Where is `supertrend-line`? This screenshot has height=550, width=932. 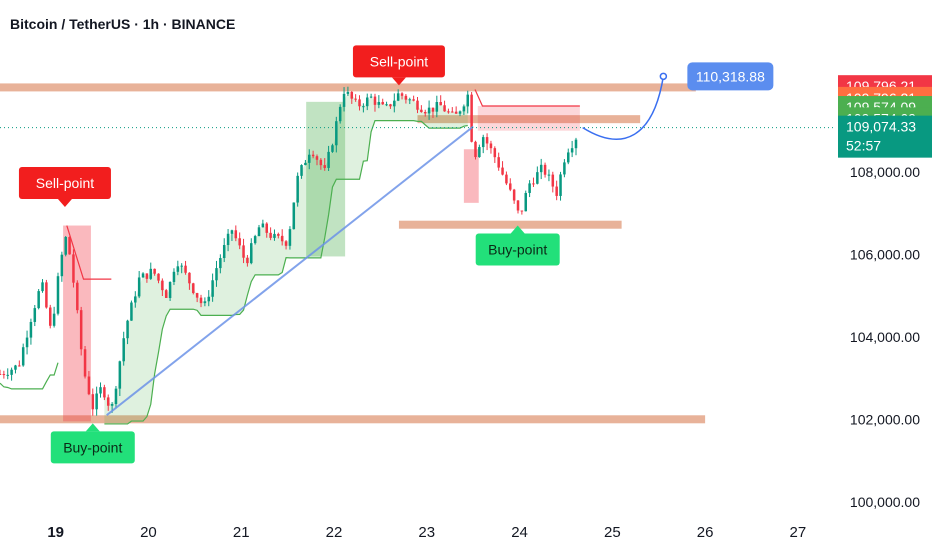 supertrend-line is located at coordinates (29, 376).